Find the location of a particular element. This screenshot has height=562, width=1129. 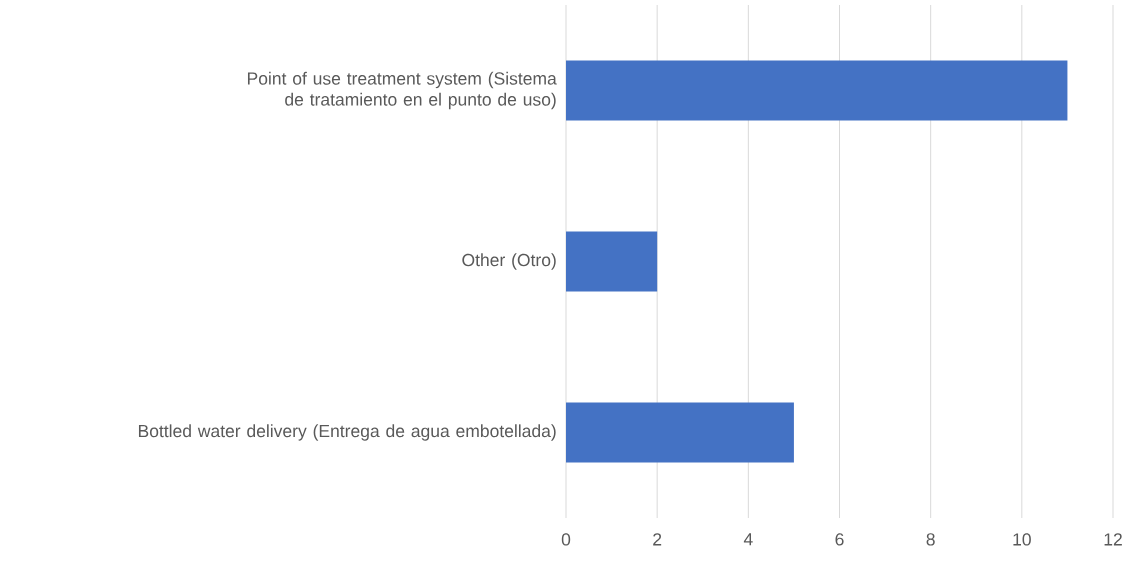

x-tick-label: 4 is located at coordinates (748, 539).